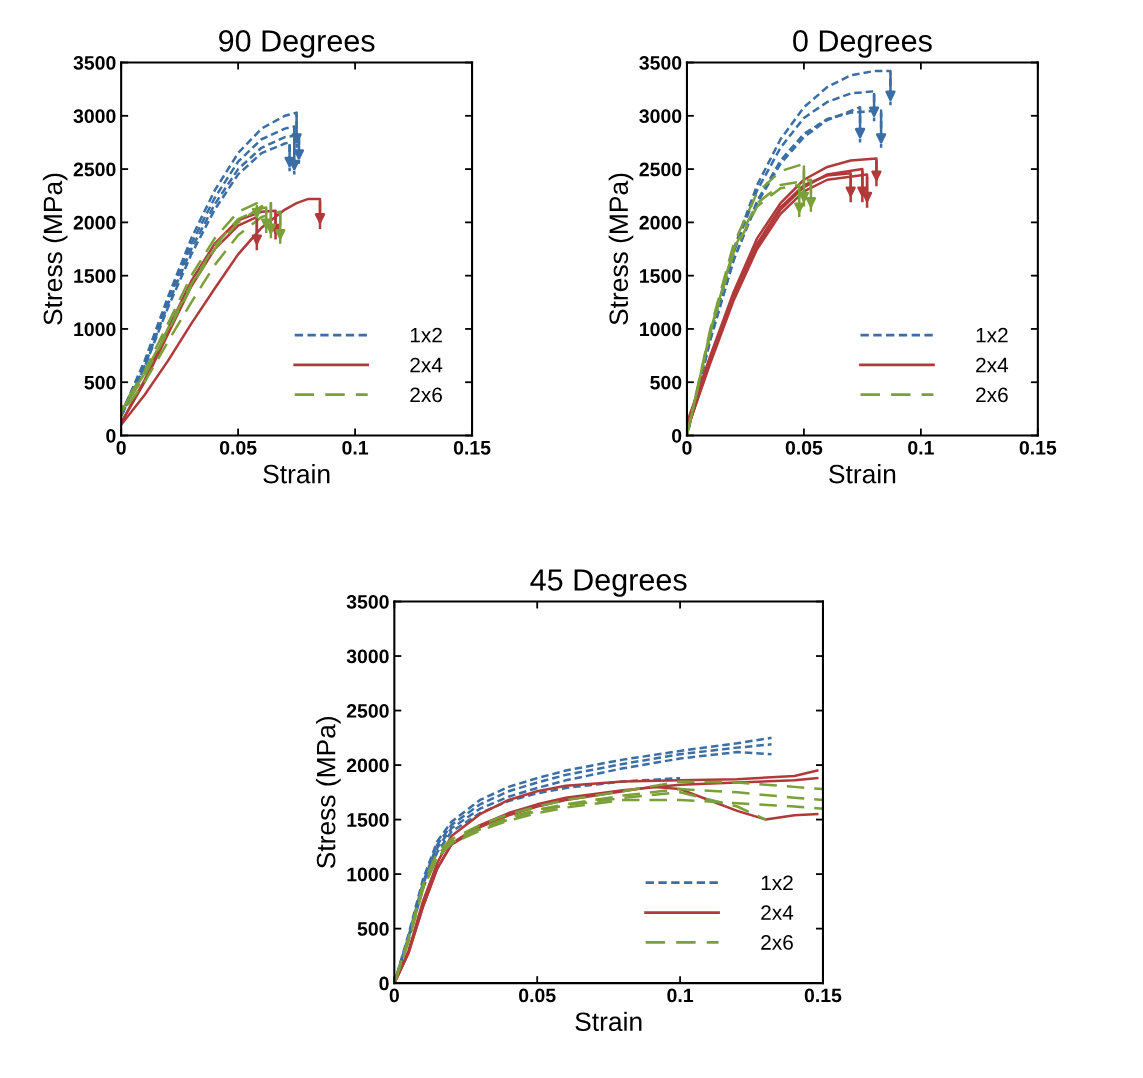 The height and width of the screenshot is (1078, 1143). Describe the element at coordinates (608, 583) in the screenshot. I see `chart-title: 45 Degrees` at that location.